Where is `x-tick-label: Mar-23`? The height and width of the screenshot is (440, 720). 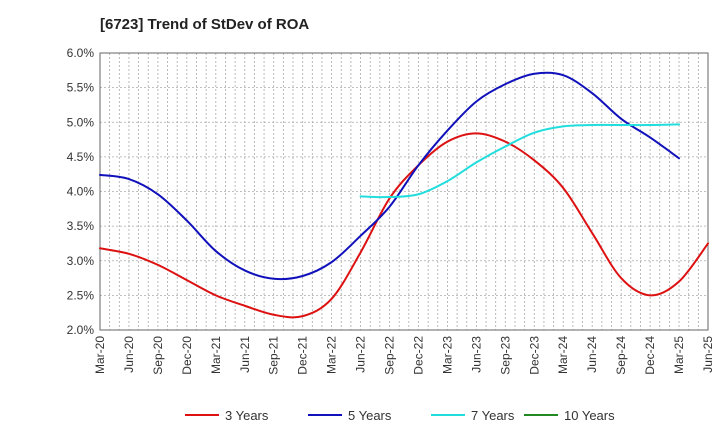 x-tick-label: Mar-23 is located at coordinates (447, 355).